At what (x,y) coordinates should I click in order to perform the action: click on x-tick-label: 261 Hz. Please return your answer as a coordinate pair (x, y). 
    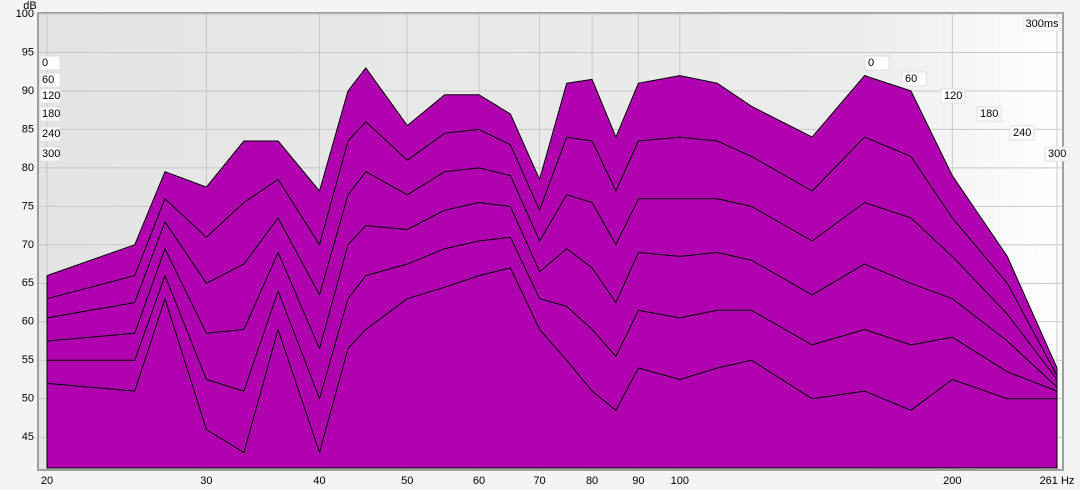
    Looking at the image, I should click on (1057, 481).